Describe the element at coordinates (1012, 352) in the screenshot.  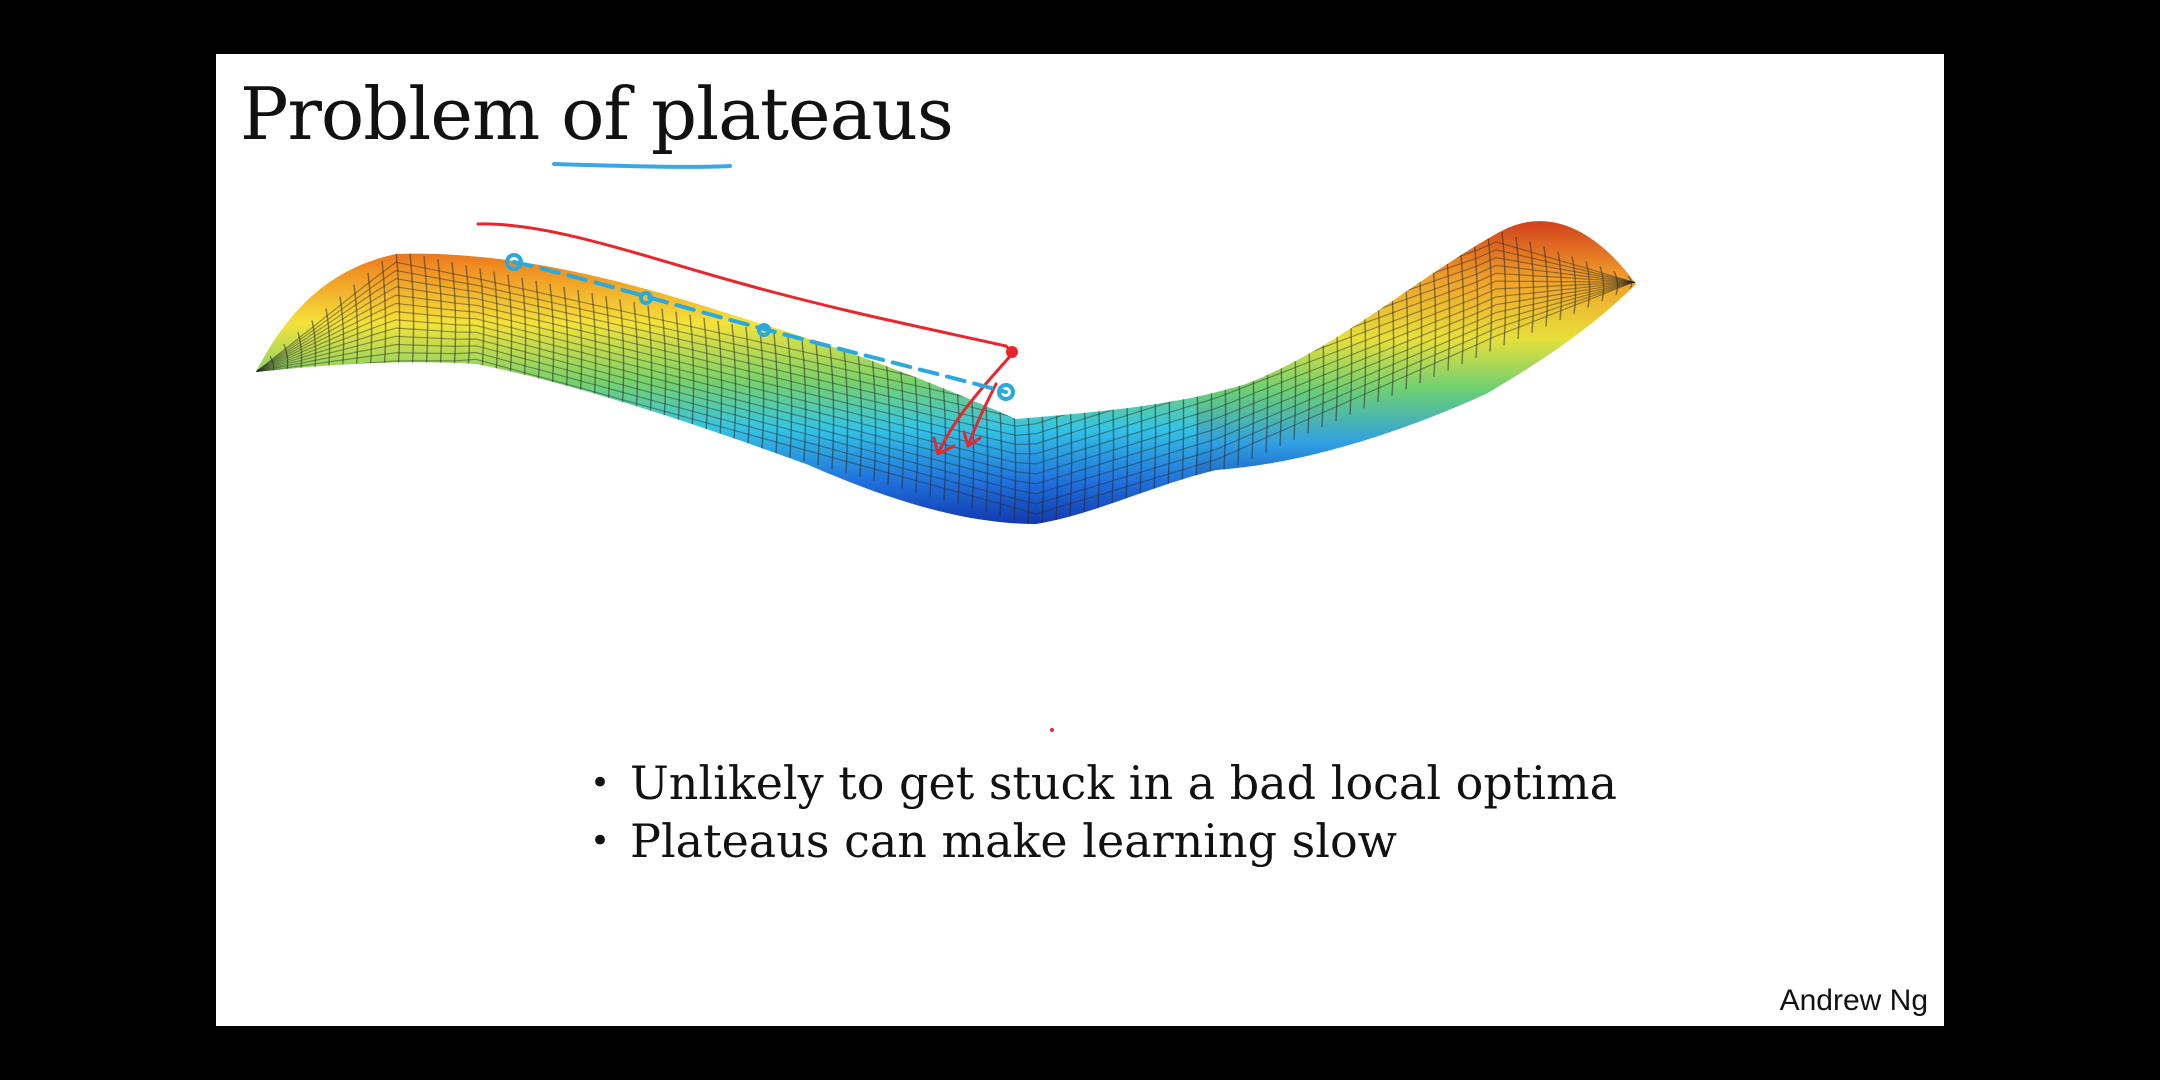
I see `red-dot-annotation` at that location.